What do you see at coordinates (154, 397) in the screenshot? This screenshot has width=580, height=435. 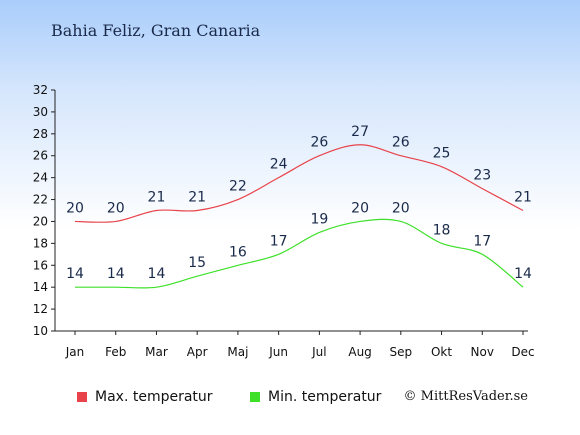 I see `legend-label-max: Max. temperatur` at bounding box center [154, 397].